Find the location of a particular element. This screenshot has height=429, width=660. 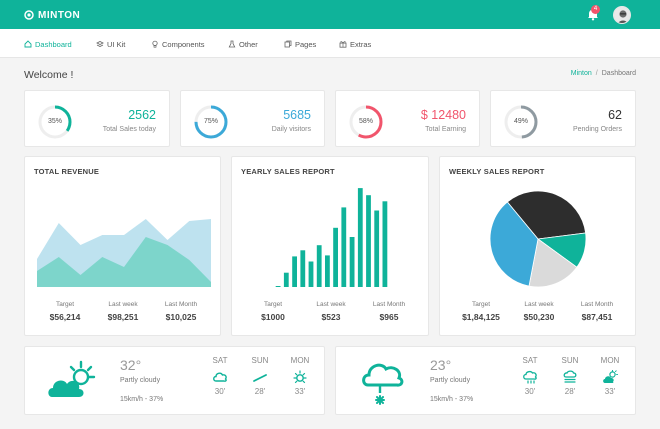

stat-label: Total Earning is located at coordinates (445, 129).